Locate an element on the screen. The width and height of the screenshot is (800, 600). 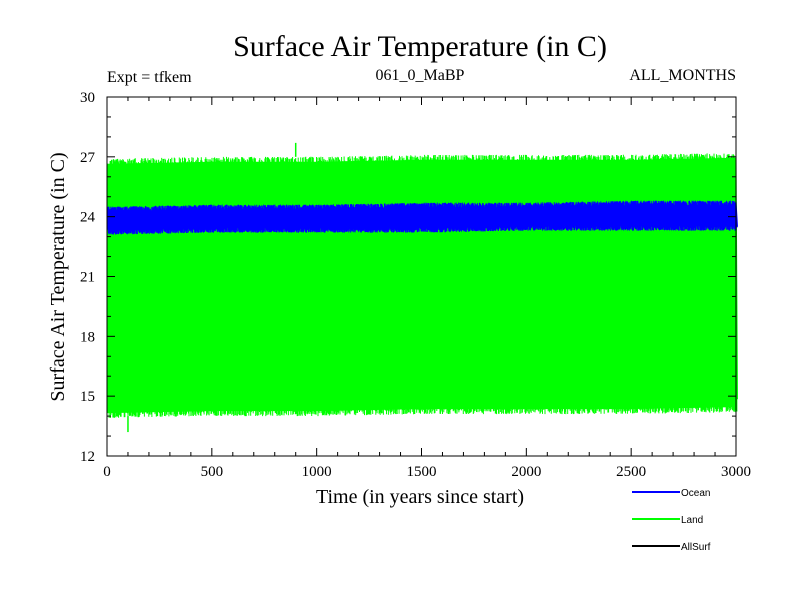
y-tick-label: 27 is located at coordinates (88, 158).